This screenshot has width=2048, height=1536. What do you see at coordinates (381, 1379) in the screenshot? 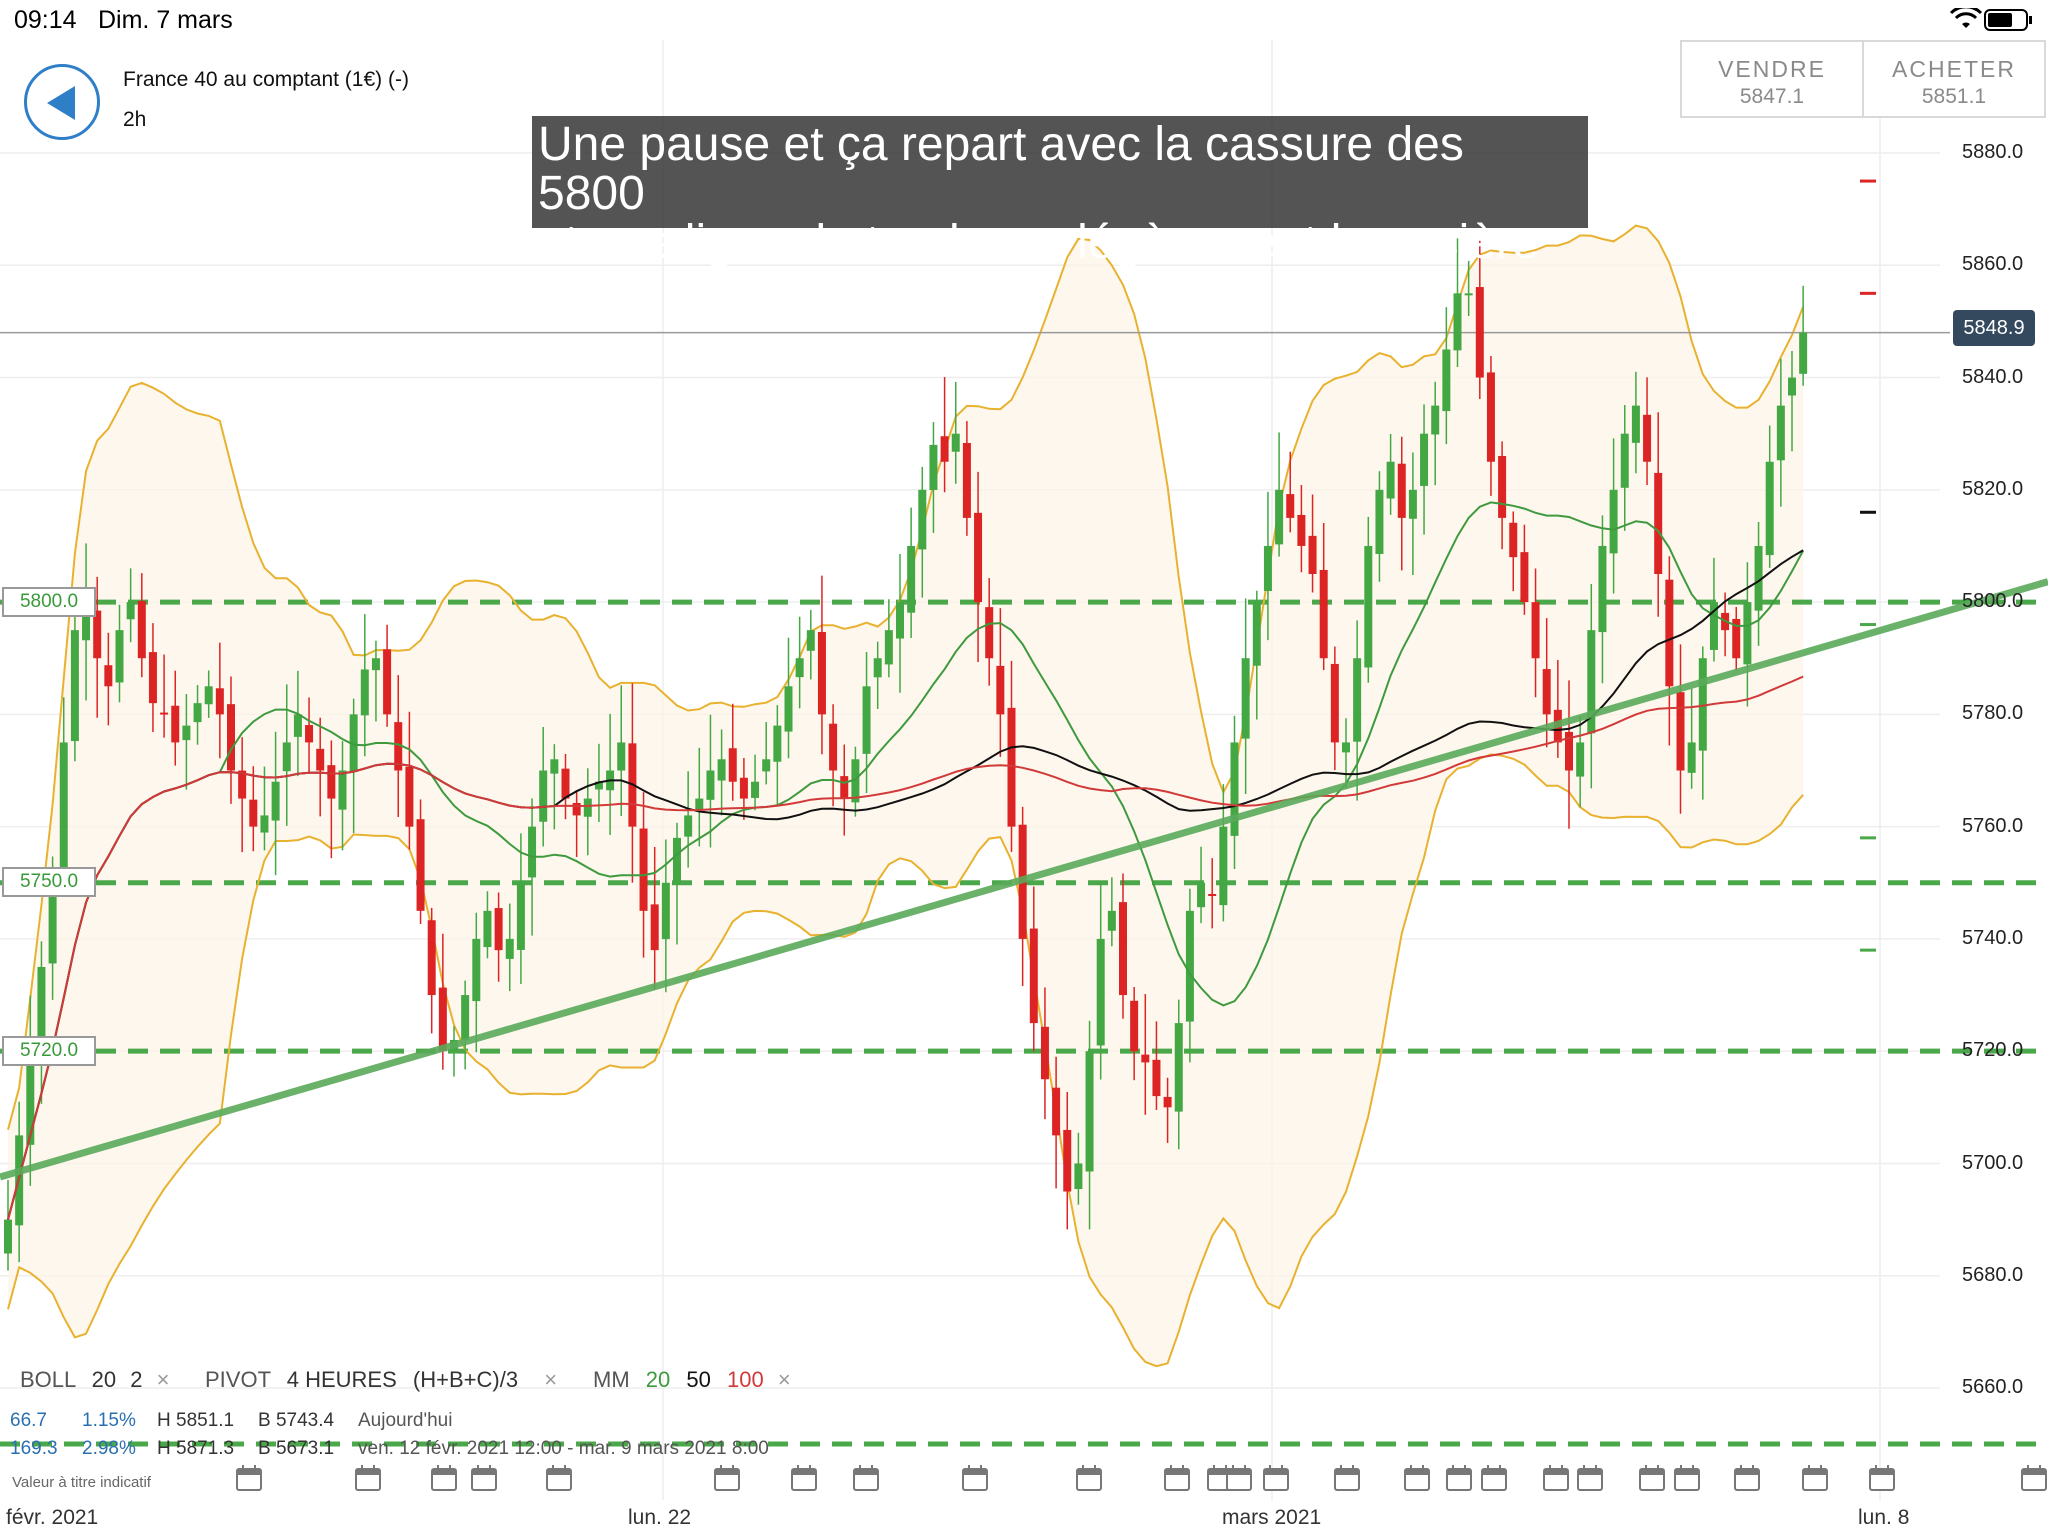
I see `legend-pivot: PIVOT 4 HEURES (H+B+C)/3 ×` at bounding box center [381, 1379].